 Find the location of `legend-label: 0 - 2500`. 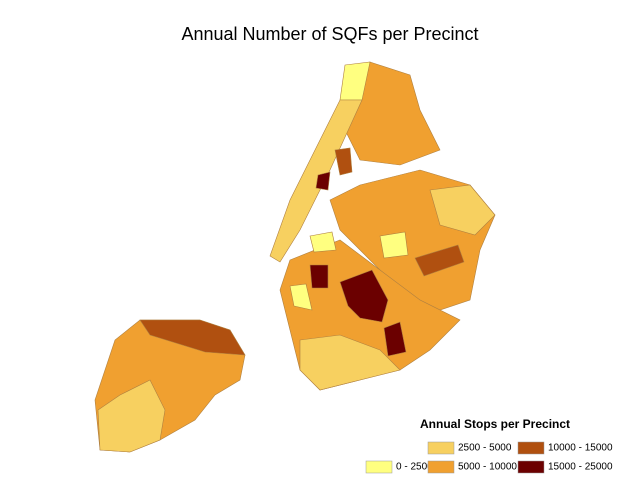

legend-label: 0 - 2500 is located at coordinates (414, 467).